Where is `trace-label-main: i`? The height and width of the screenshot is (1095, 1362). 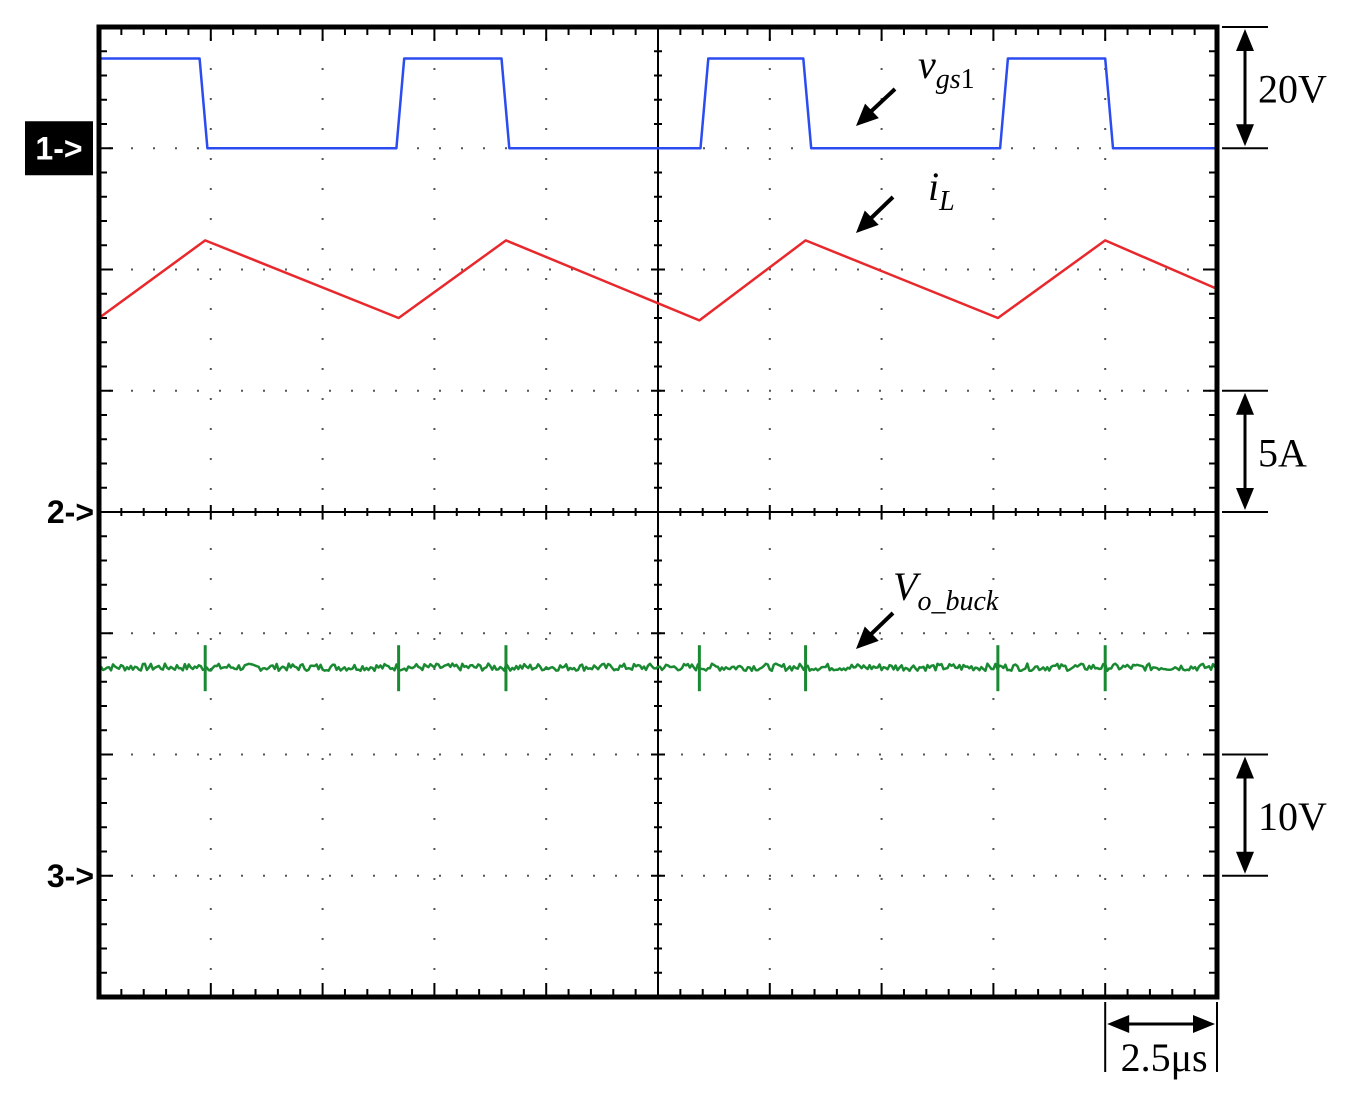 trace-label-main: i is located at coordinates (933, 186).